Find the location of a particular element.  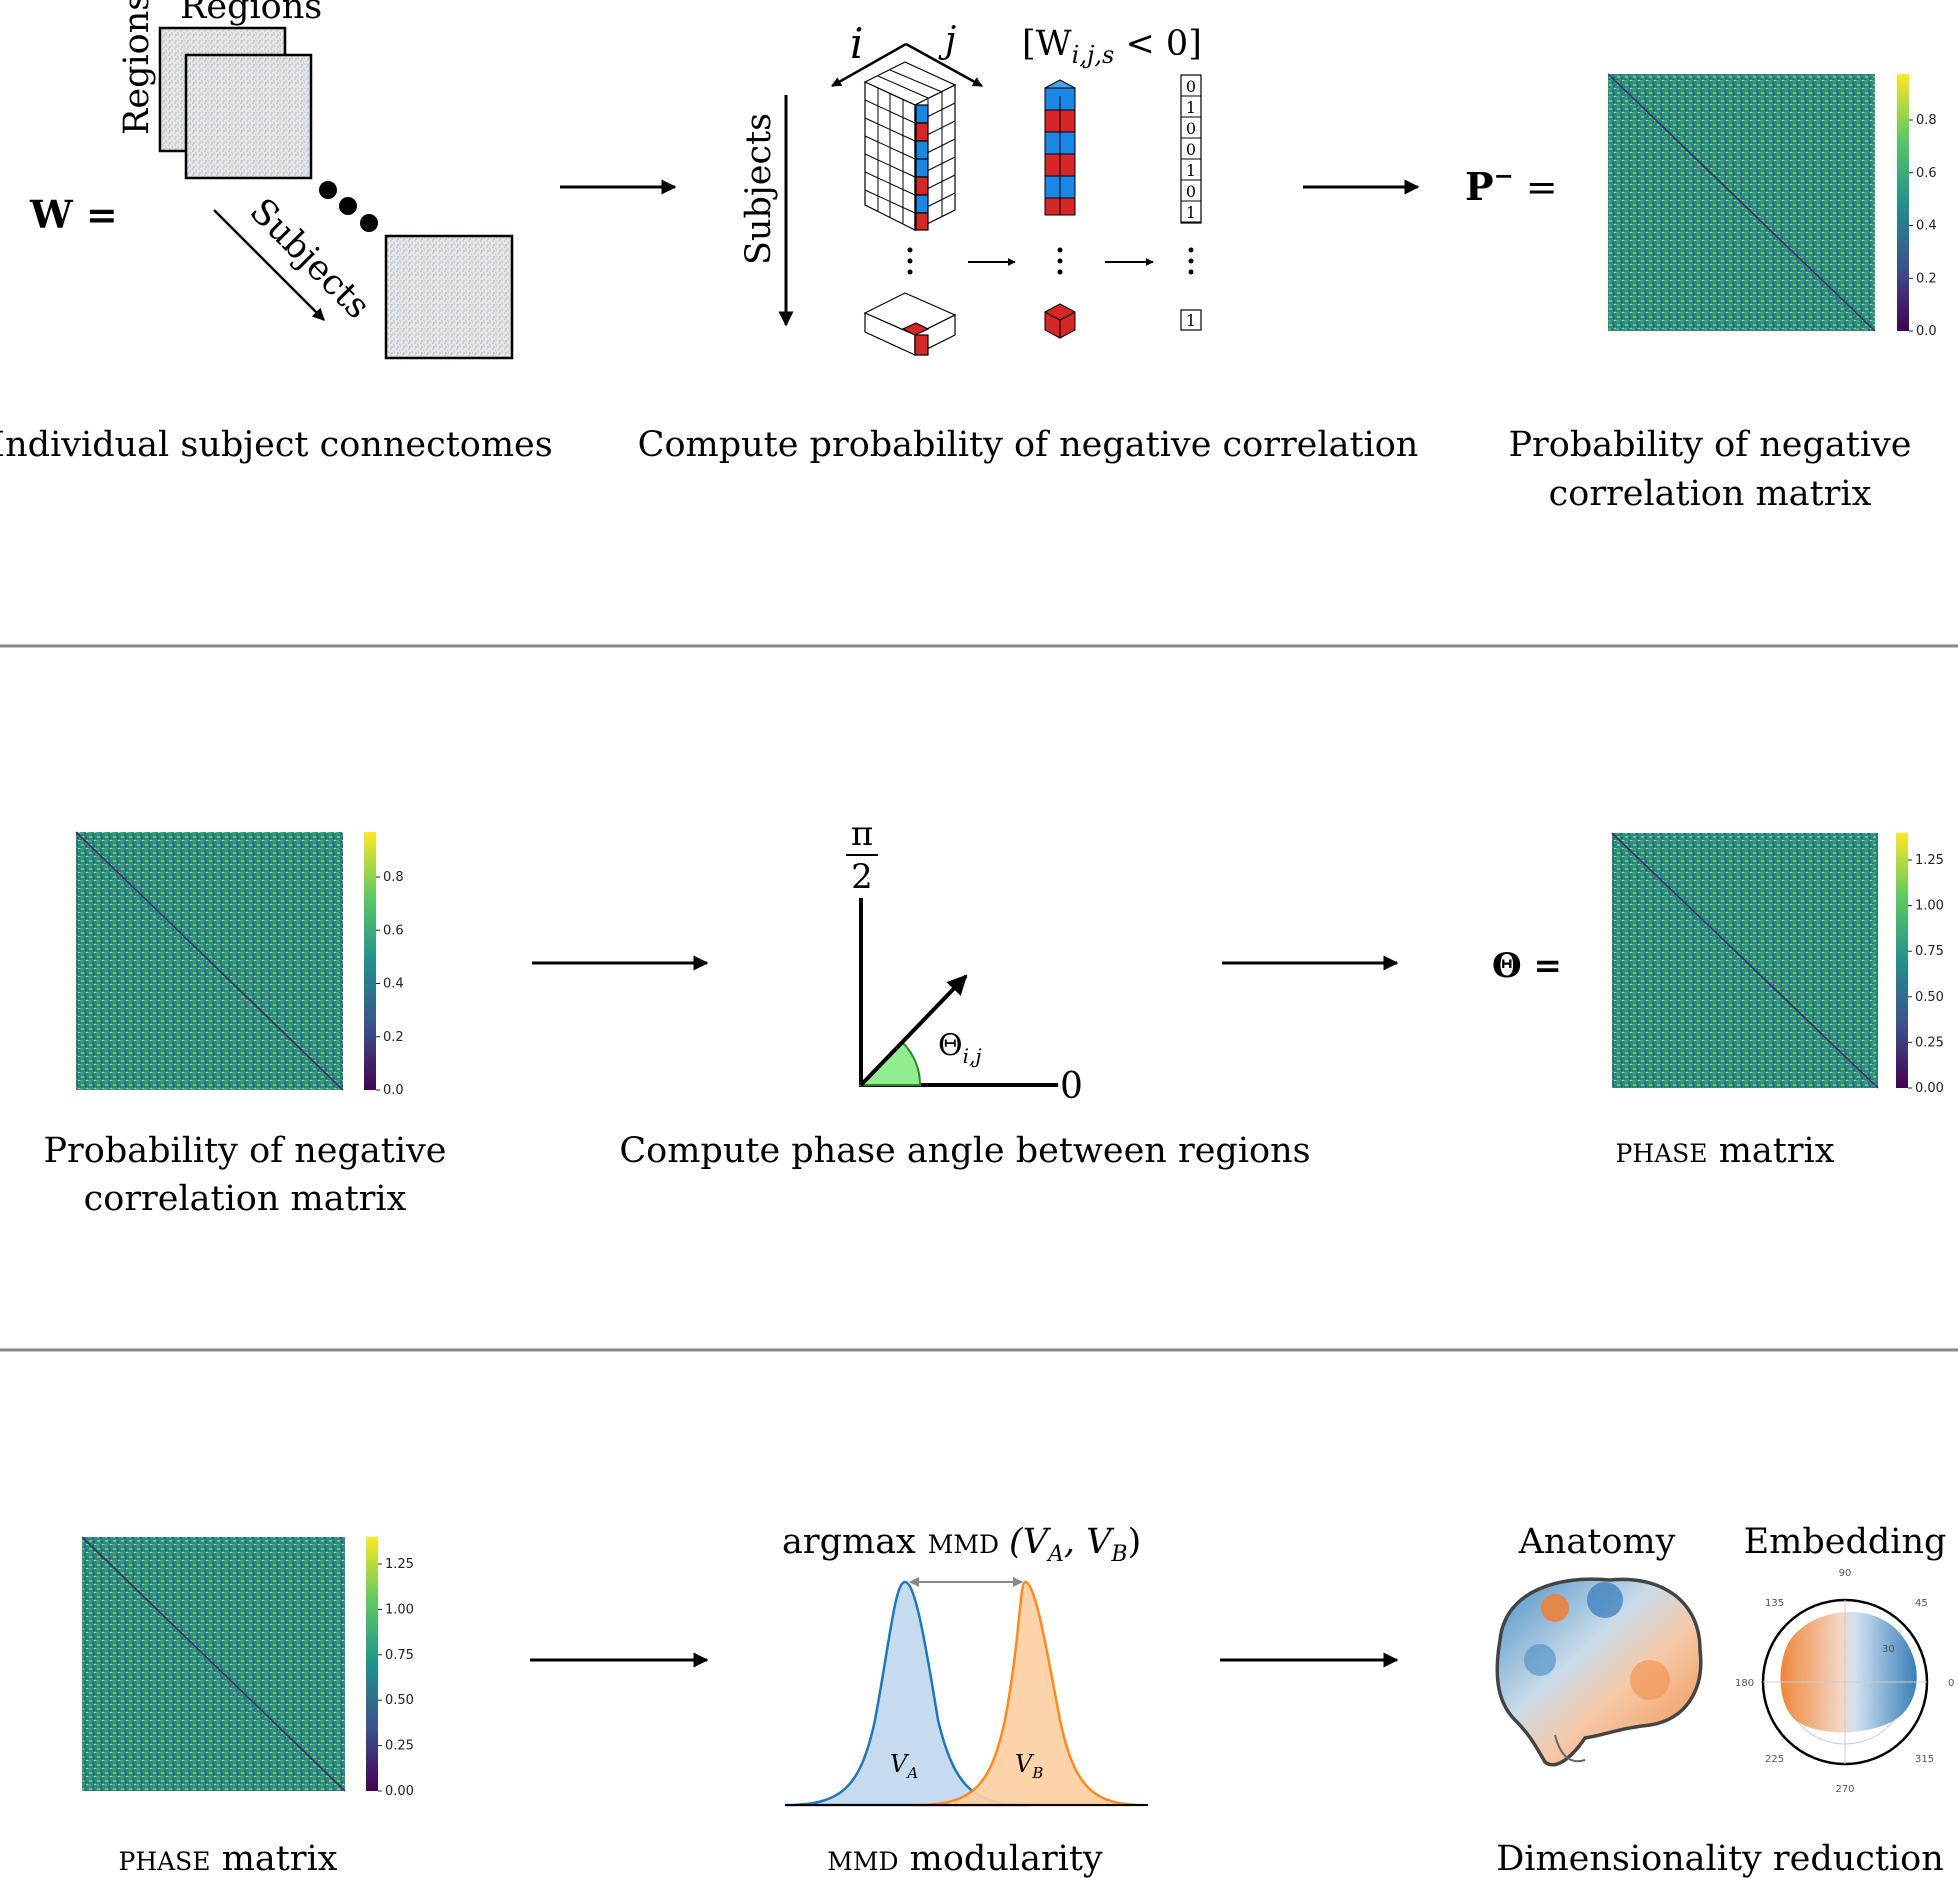

brain-outline is located at coordinates (1599, 1672).